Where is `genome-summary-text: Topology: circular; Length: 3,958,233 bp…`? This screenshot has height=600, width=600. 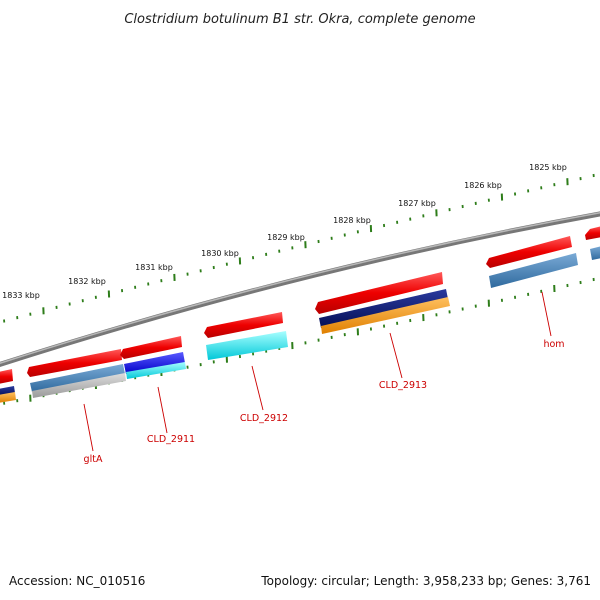 genome-summary-text: Topology: circular; Length: 3,958,233 bp… is located at coordinates (426, 581).